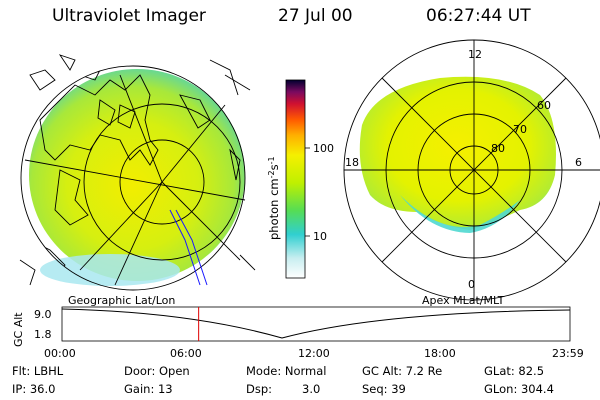  Describe the element at coordinates (514, 371) in the screenshot. I see `glat-readout: GLat: 82.5` at that location.